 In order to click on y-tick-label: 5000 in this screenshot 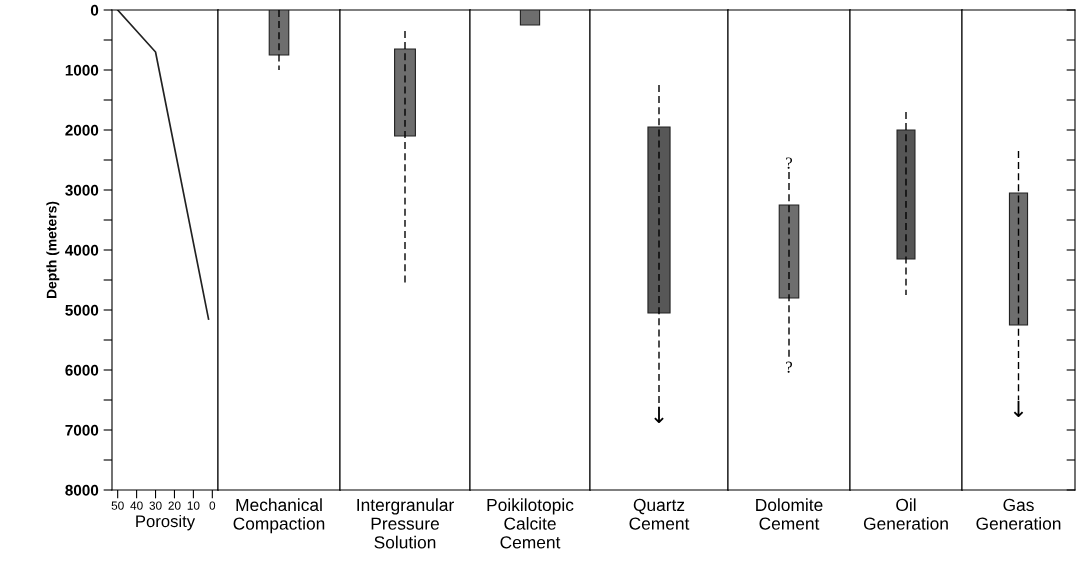, I will do `click(82, 310)`.